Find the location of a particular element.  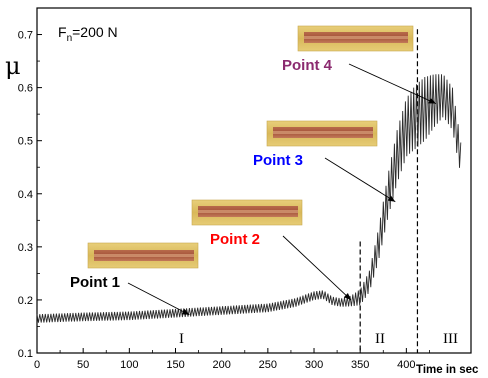

y-tick-label: 0.2 is located at coordinates (25, 301).